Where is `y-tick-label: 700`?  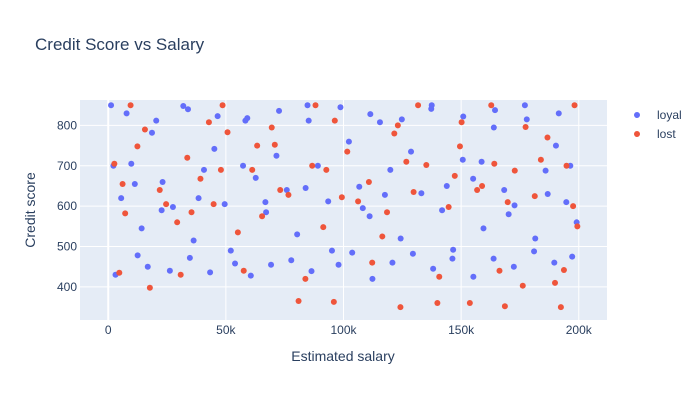
y-tick-label: 700 is located at coordinates (67, 166).